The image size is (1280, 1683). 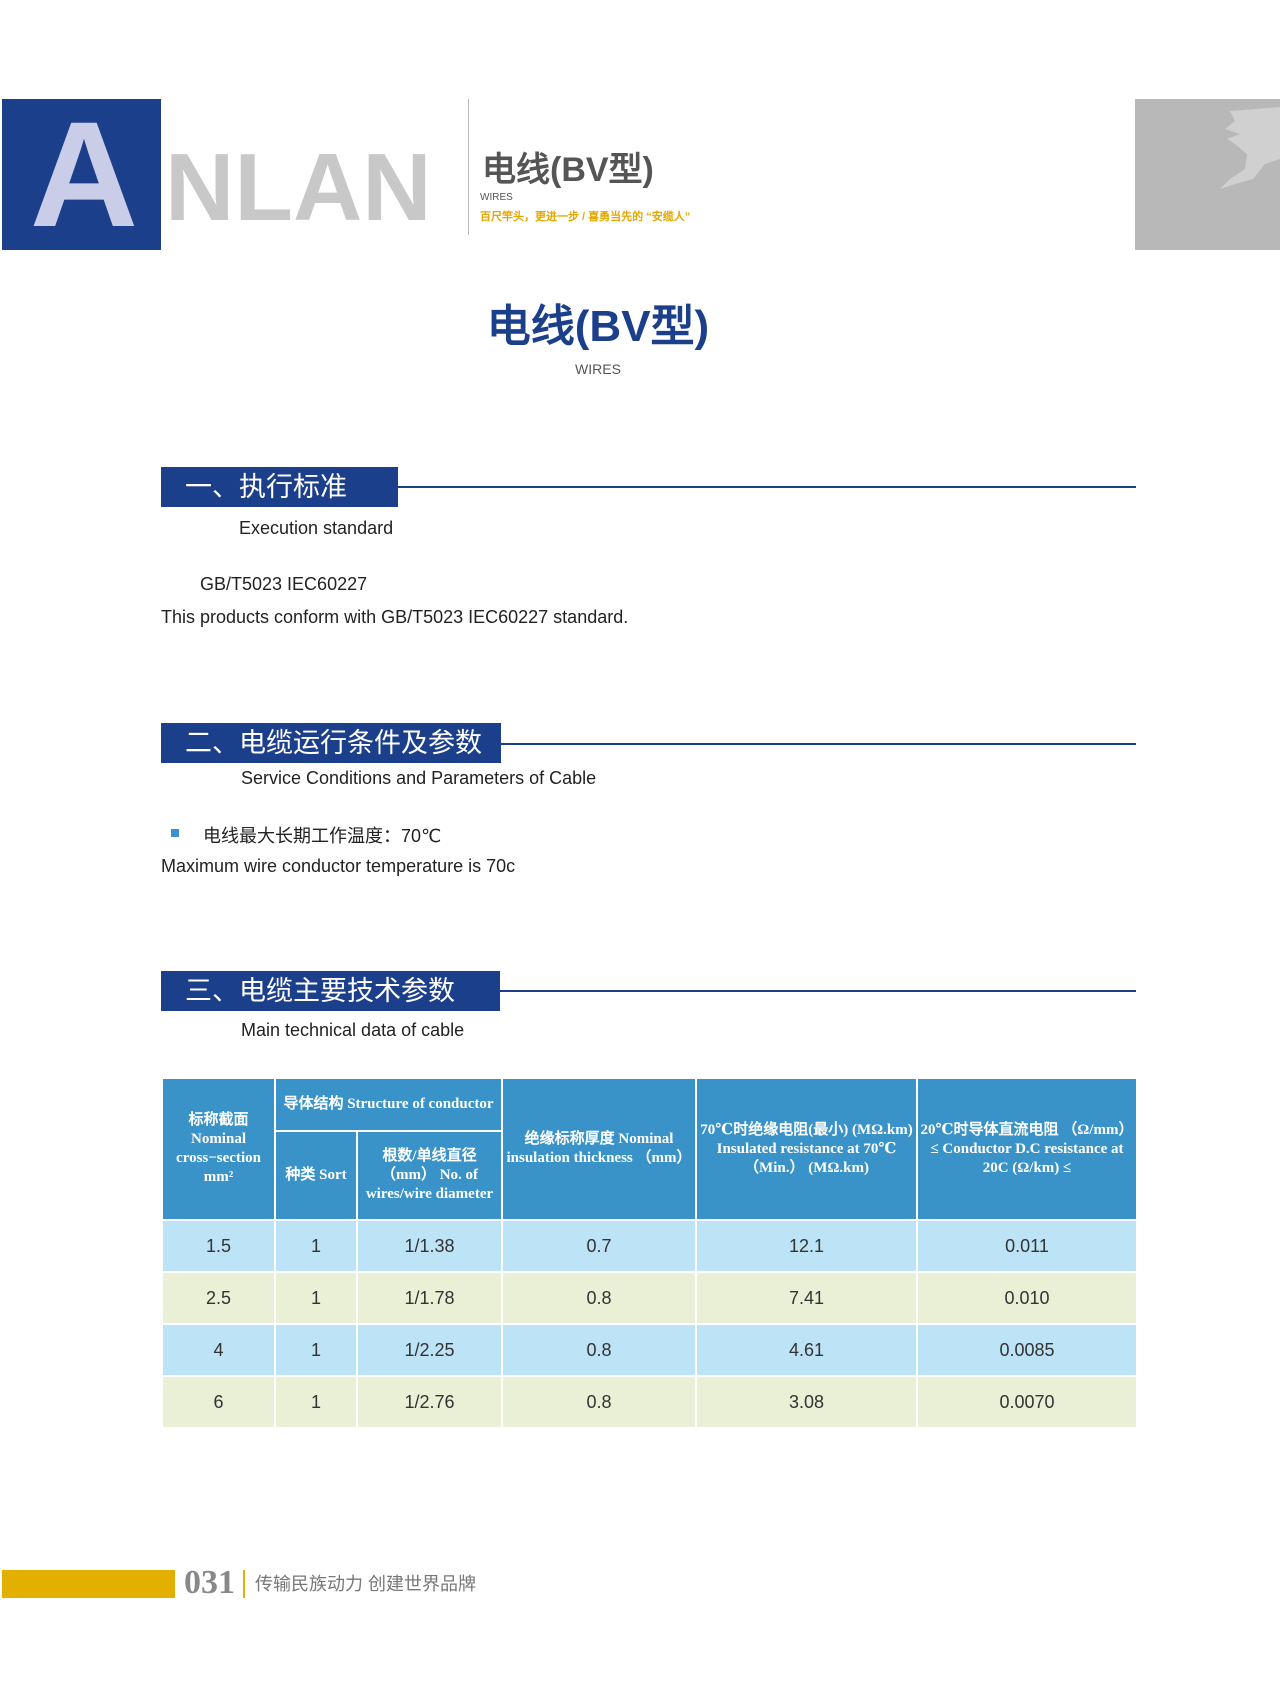 What do you see at coordinates (88, 1584) in the screenshot?
I see `footer-bar` at bounding box center [88, 1584].